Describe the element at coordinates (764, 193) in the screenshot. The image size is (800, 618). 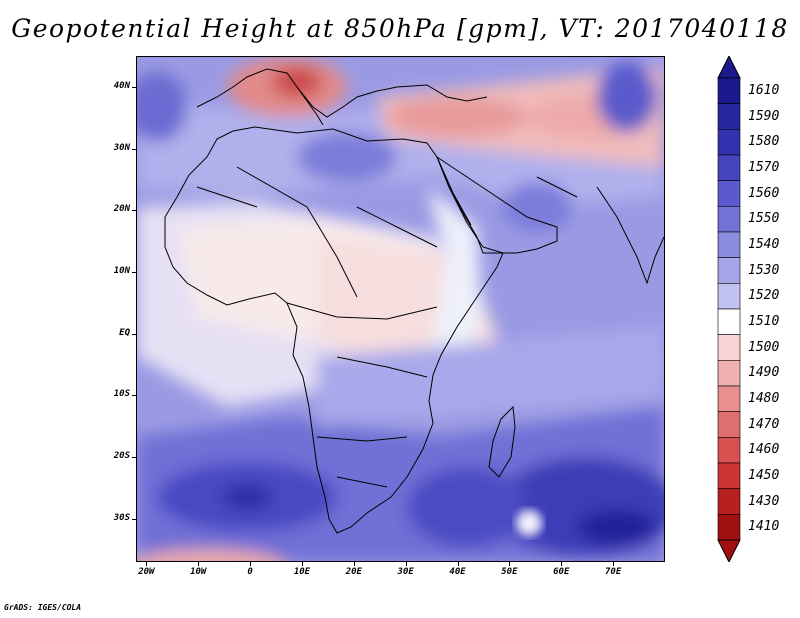
I see `colorbar-label: 1560` at that location.